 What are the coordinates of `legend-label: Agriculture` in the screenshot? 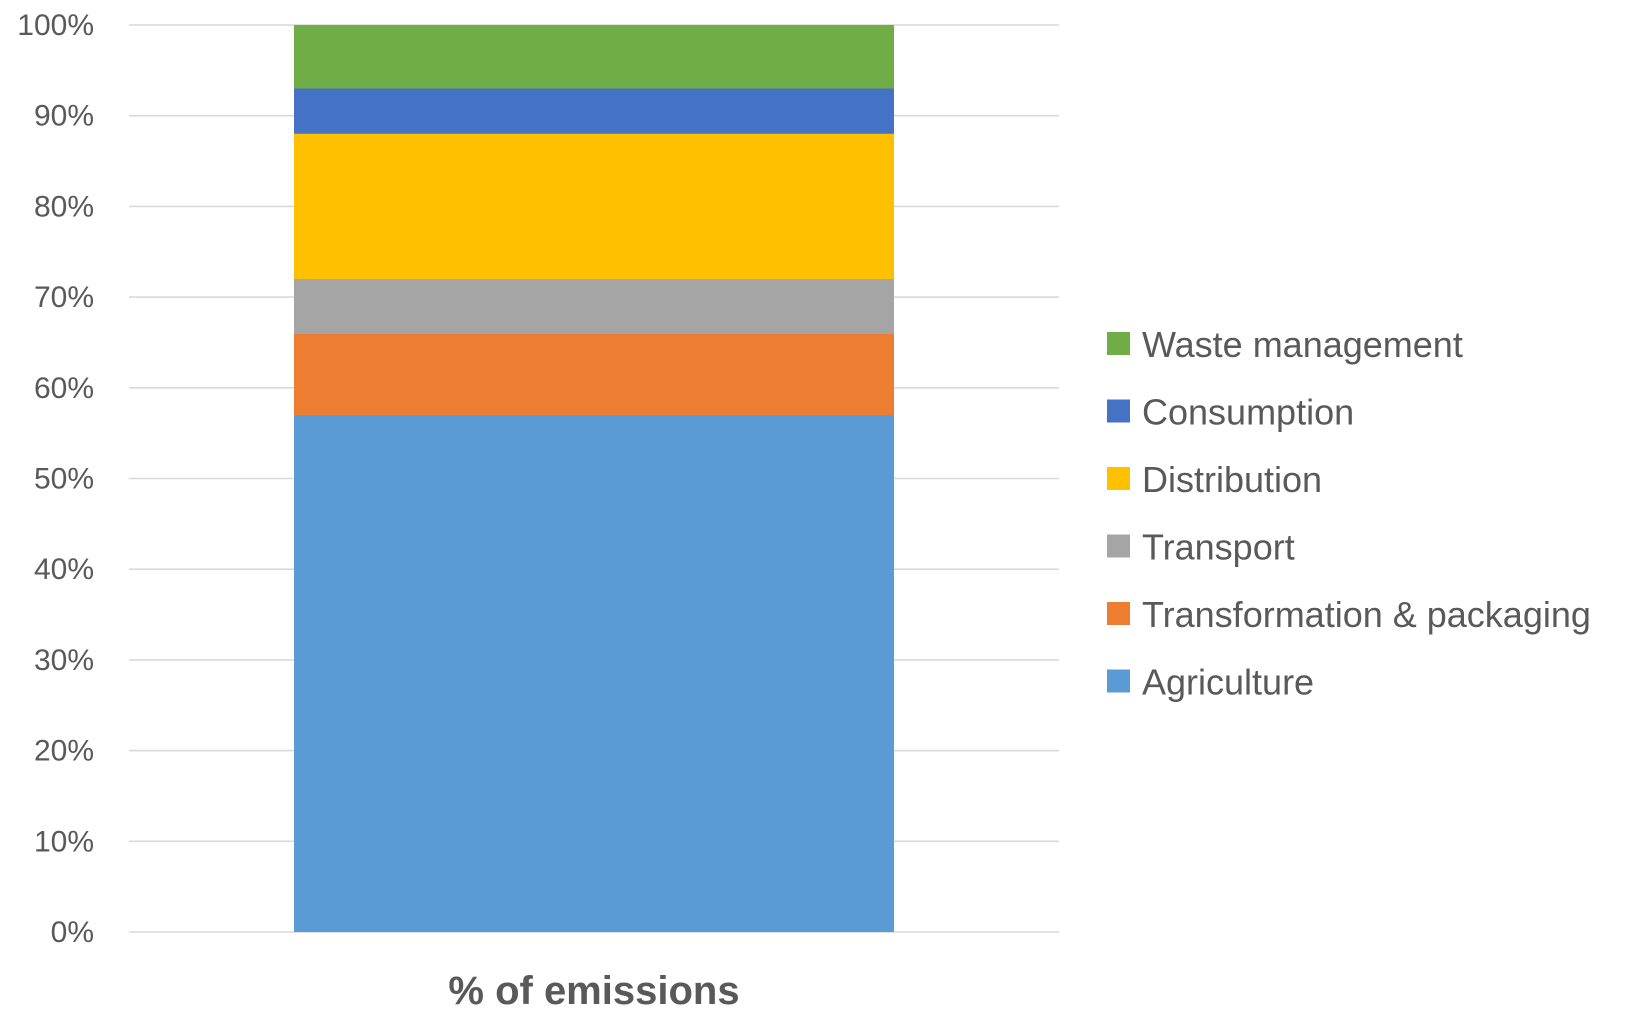 It's located at (1228, 682).